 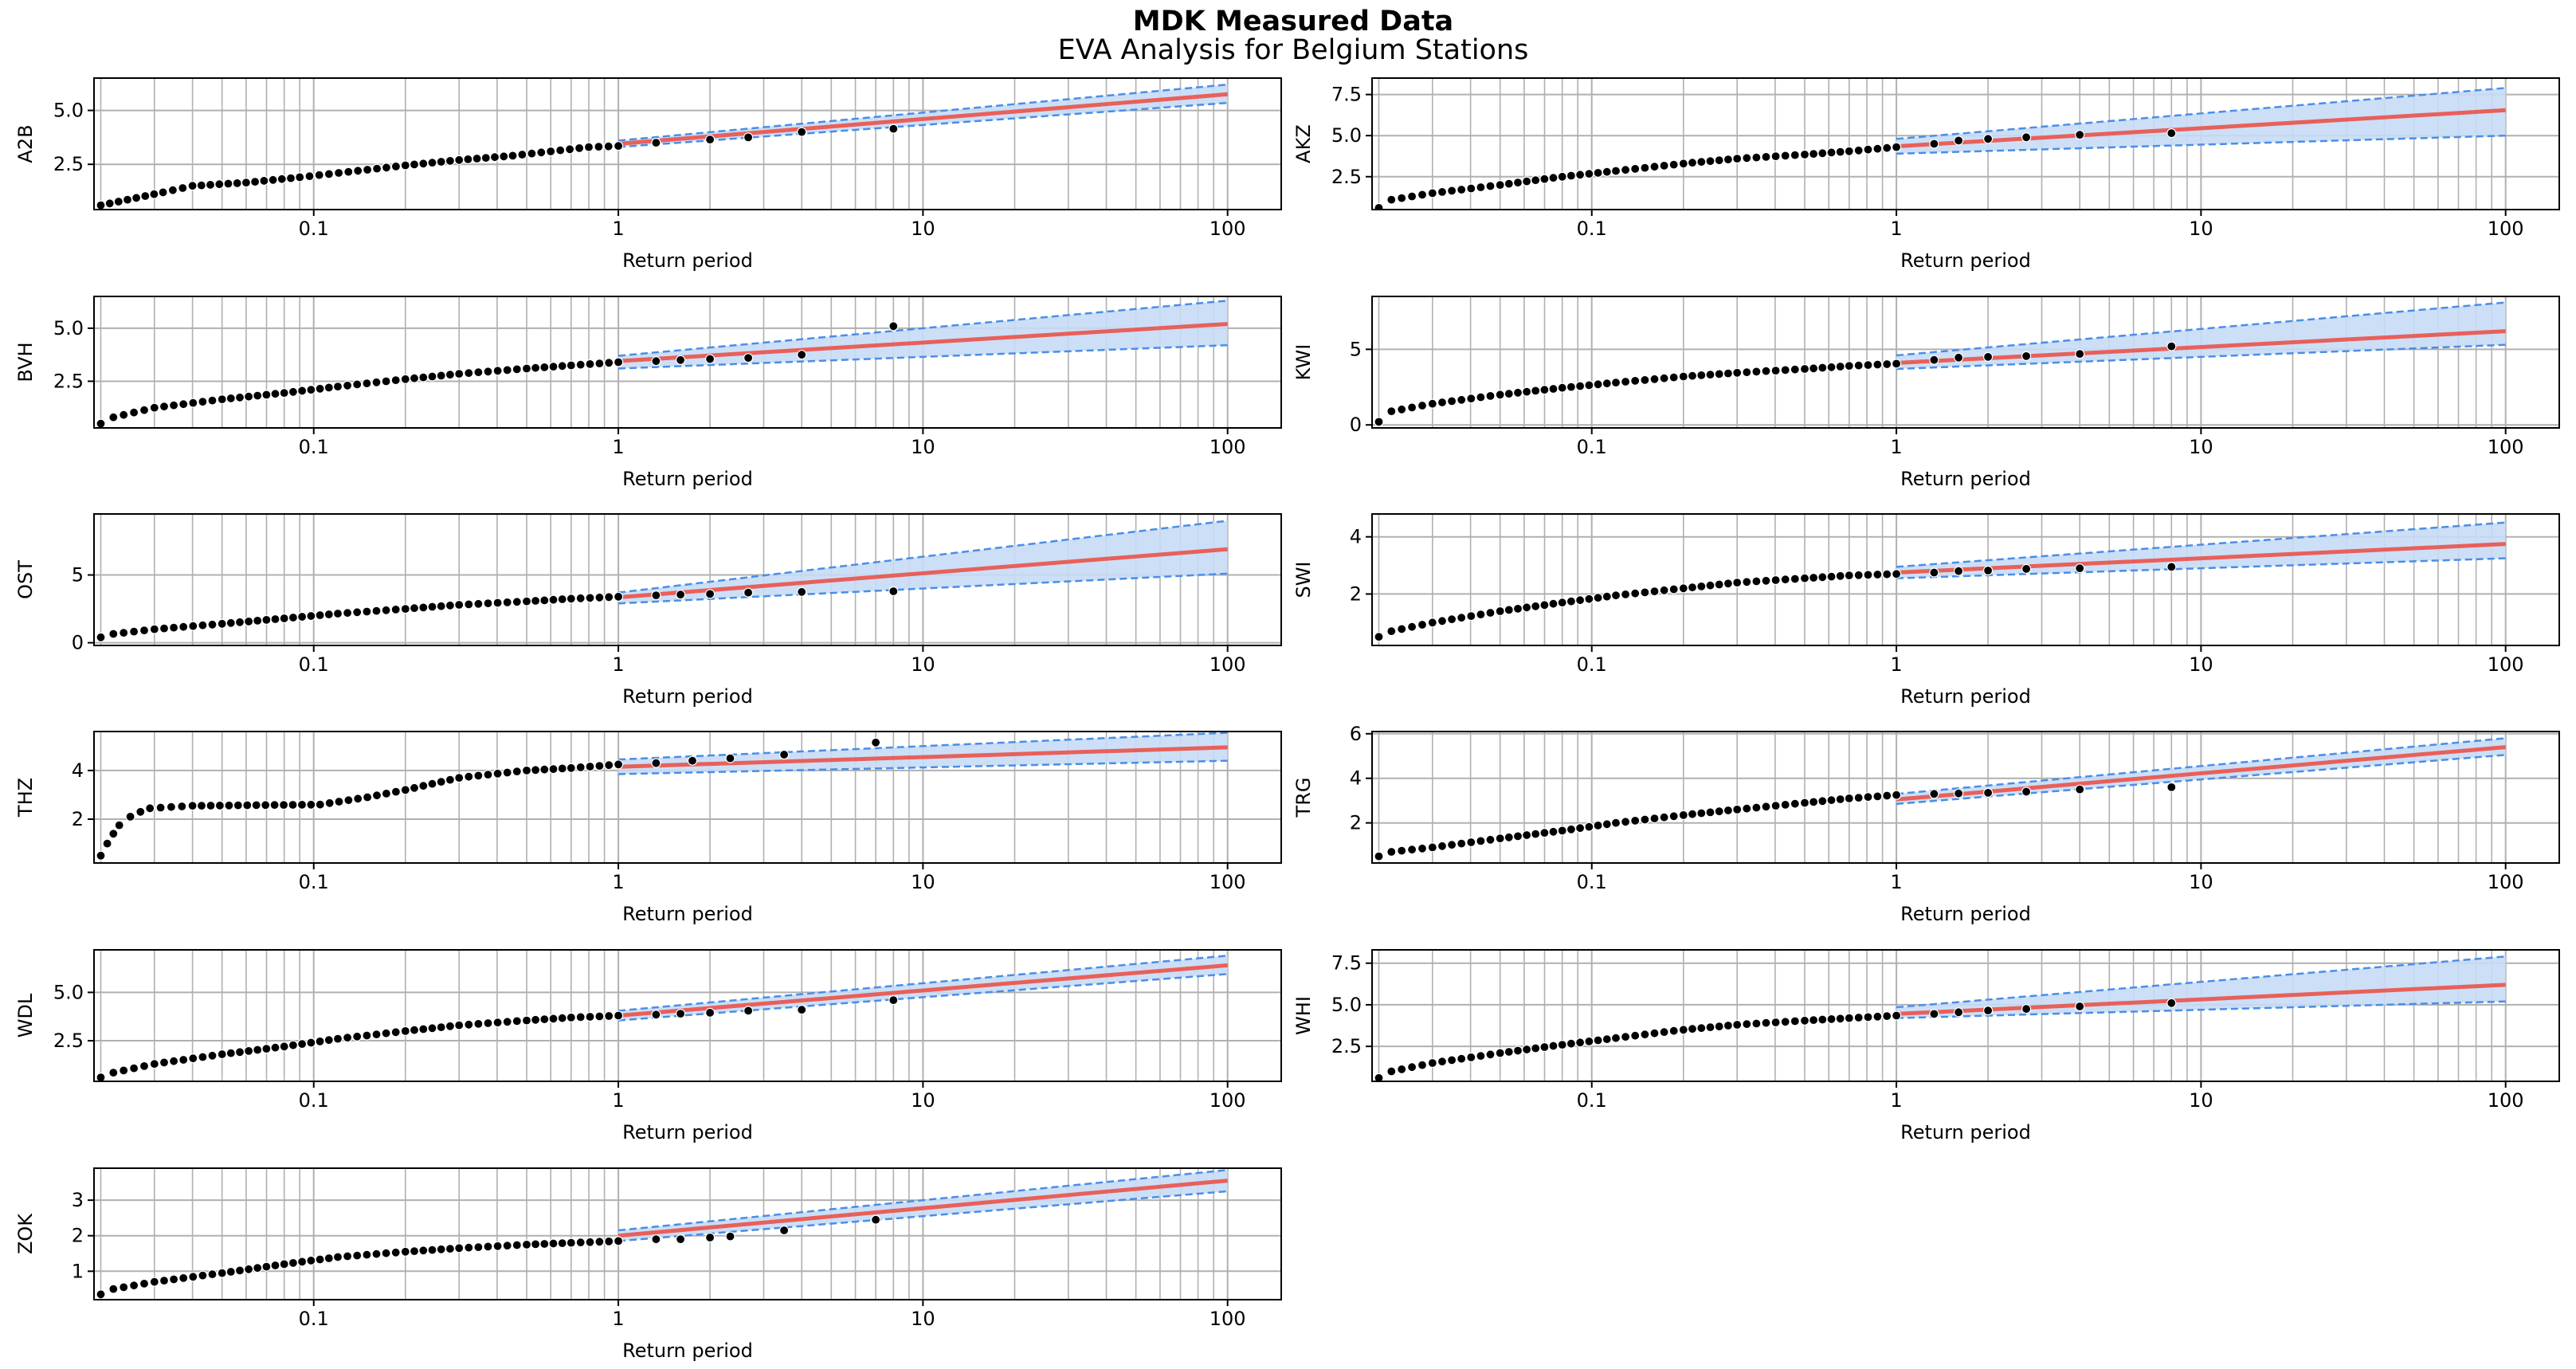 I want to click on plot-area-akz, so click(x=1965, y=144).